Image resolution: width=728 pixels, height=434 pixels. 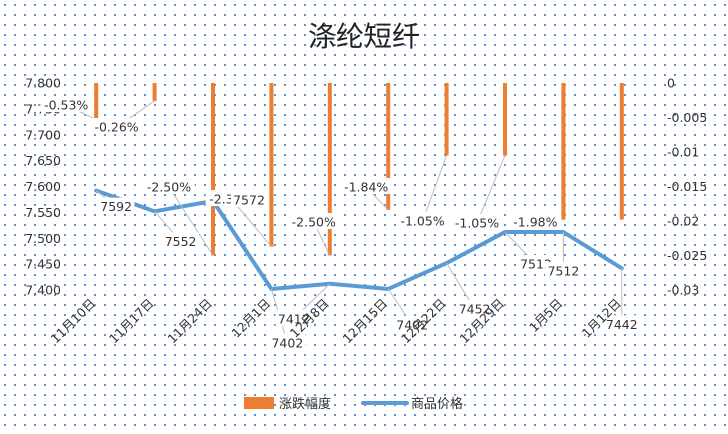 What do you see at coordinates (365, 321) in the screenshot?
I see `x-tick-label: 12月15日` at bounding box center [365, 321].